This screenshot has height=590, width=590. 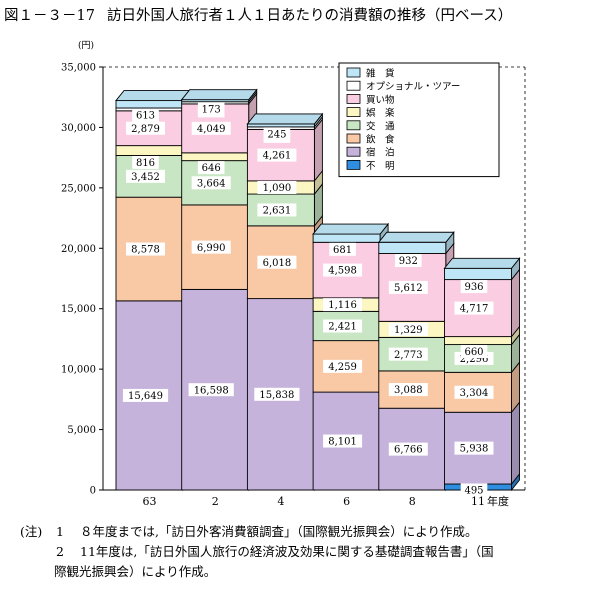 What do you see at coordinates (211, 168) in the screenshot?
I see `data-label: 646` at bounding box center [211, 168].